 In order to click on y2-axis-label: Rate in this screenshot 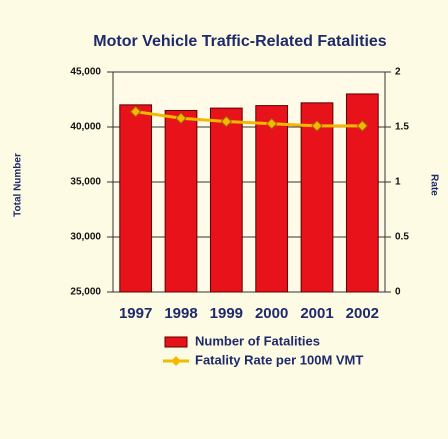, I will do `click(433, 185)`.